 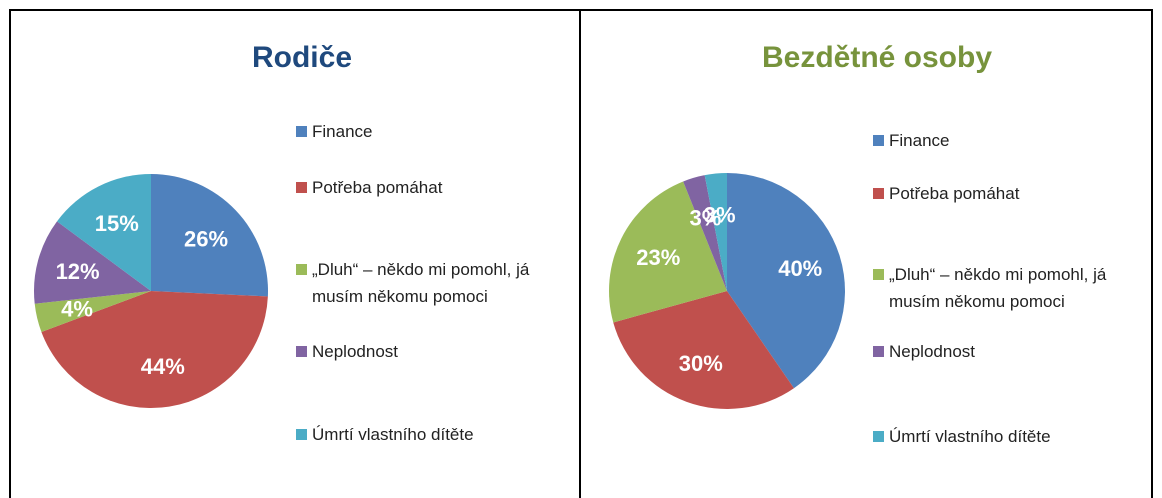 What do you see at coordinates (800, 268) in the screenshot?
I see `data-label: 40%` at bounding box center [800, 268].